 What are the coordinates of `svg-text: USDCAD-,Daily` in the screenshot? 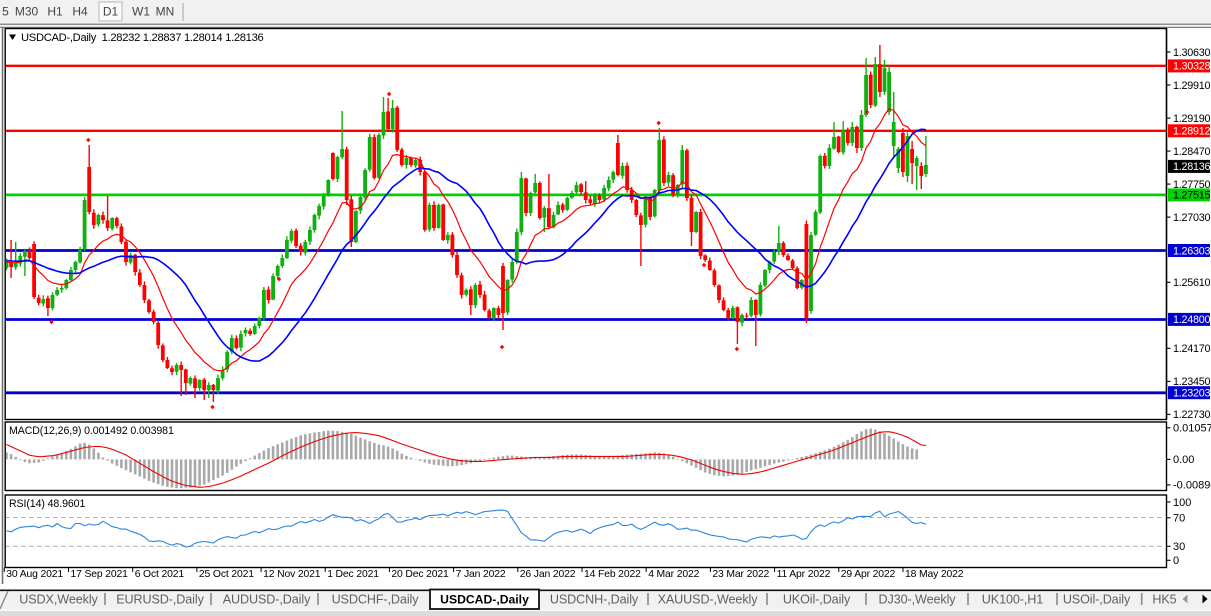 It's located at (484, 600).